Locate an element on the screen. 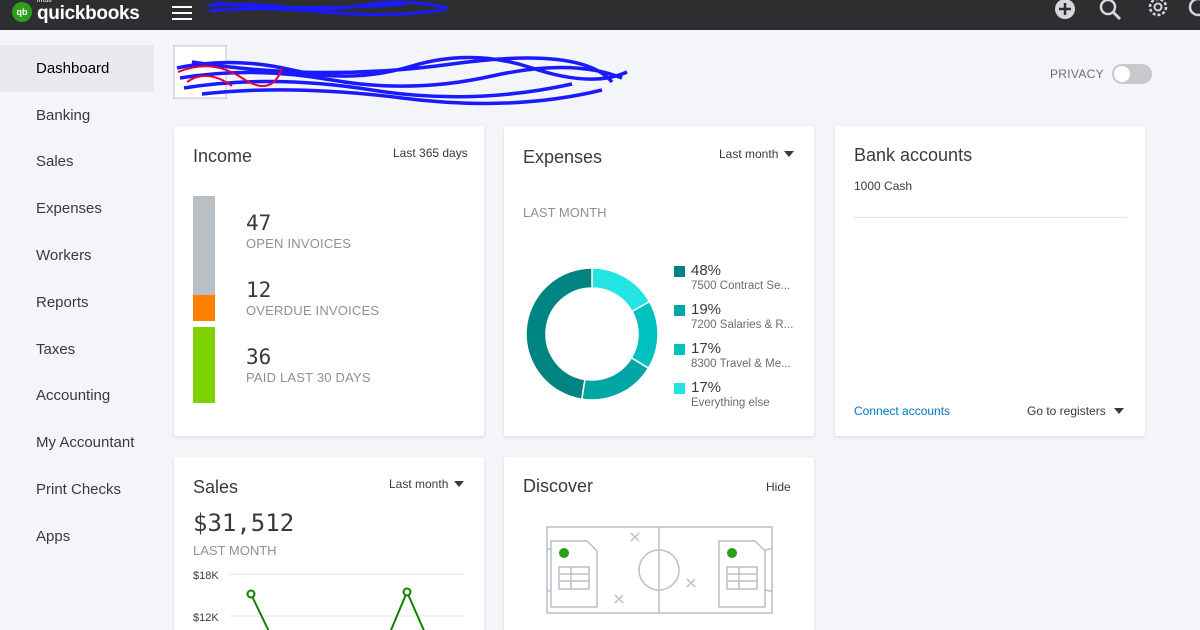  y-tick-label: $12K is located at coordinates (206, 618).